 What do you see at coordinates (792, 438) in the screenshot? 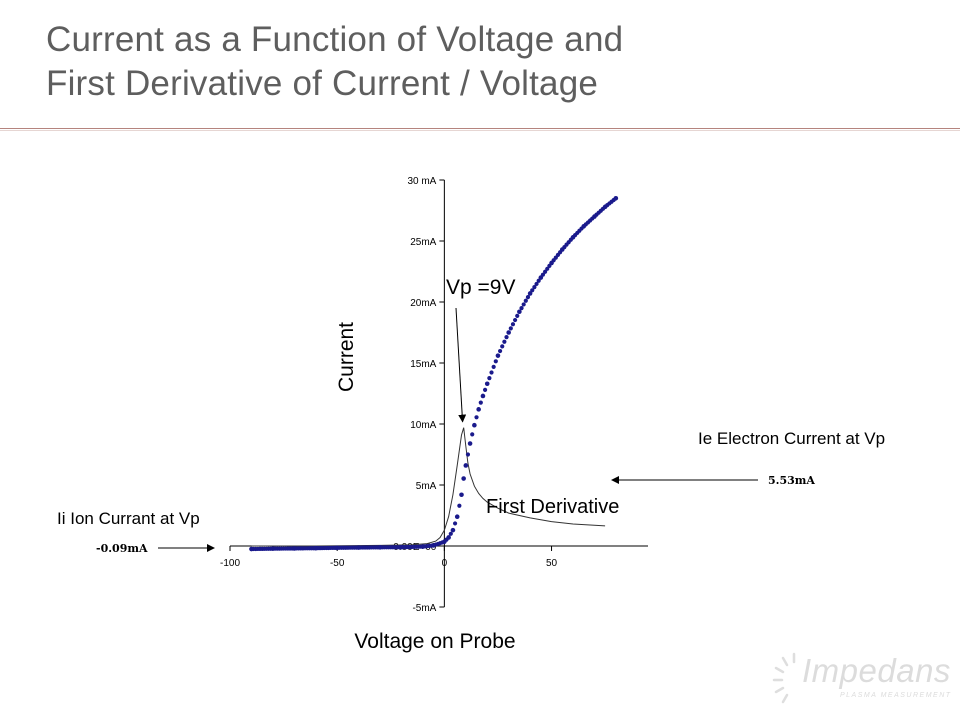
I see `electron-current-label: Ie Electron Current at Vp` at bounding box center [792, 438].